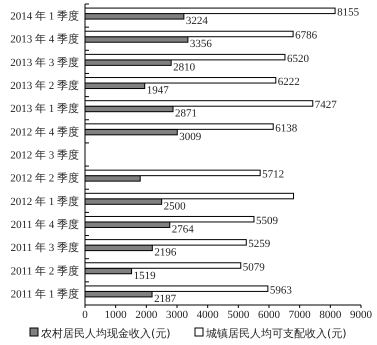 The height and width of the screenshot is (345, 377). What do you see at coordinates (273, 174) in the screenshot?
I see `data-label: 5712` at bounding box center [273, 174].